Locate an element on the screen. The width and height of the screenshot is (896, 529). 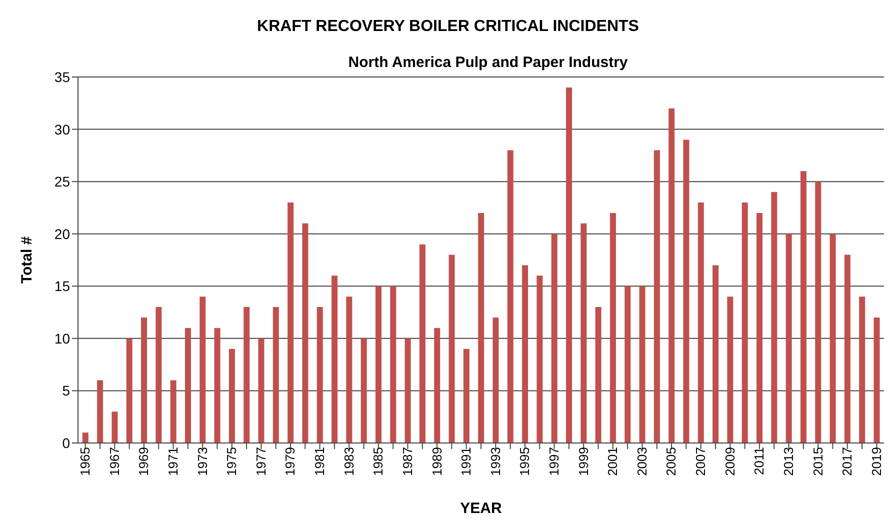
x-tick-label: 2013 is located at coordinates (788, 461).